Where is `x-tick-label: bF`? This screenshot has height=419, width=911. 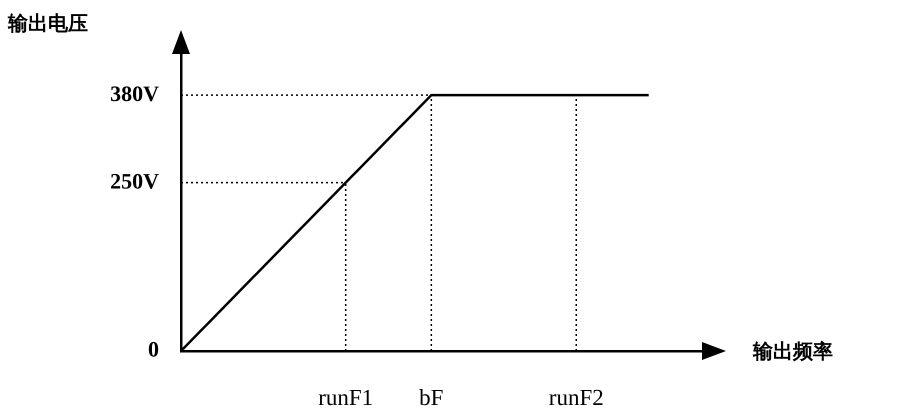
x-tick-label: bF is located at coordinates (431, 397).